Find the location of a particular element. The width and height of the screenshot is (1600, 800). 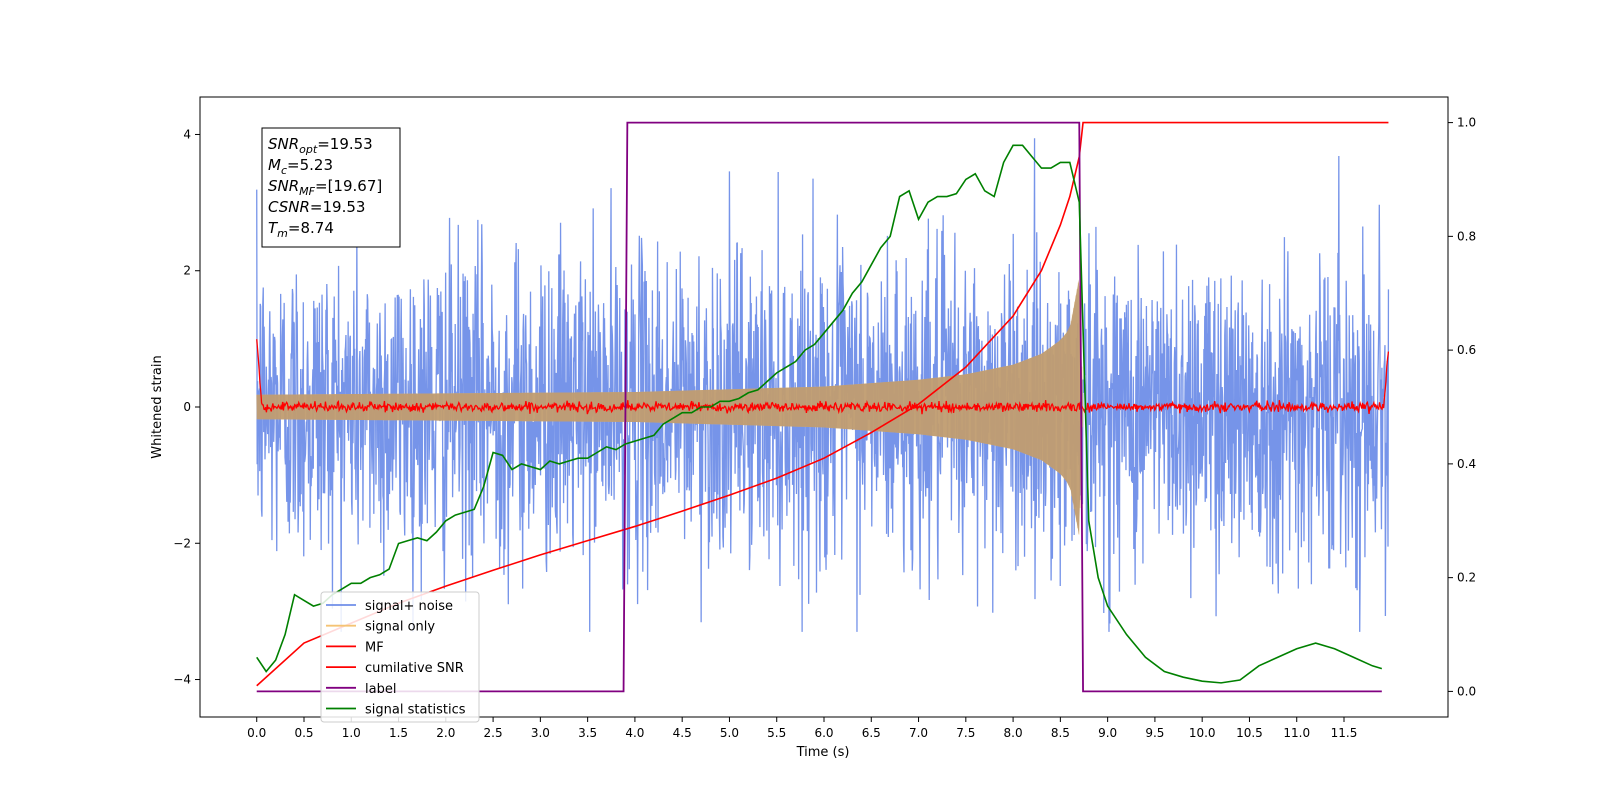

x-tick-label: 3.0 is located at coordinates (540, 733).